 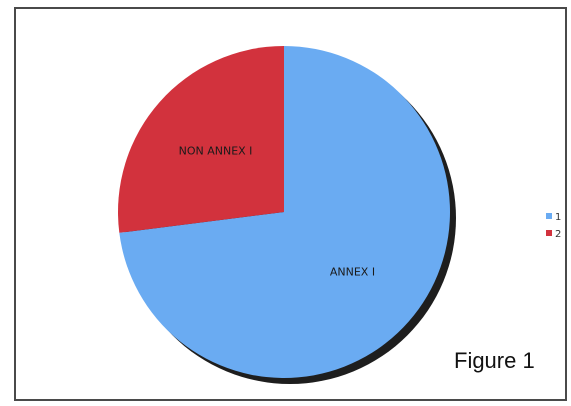 What do you see at coordinates (200, 139) in the screenshot?
I see `pie-slice-non-annex-i` at bounding box center [200, 139].